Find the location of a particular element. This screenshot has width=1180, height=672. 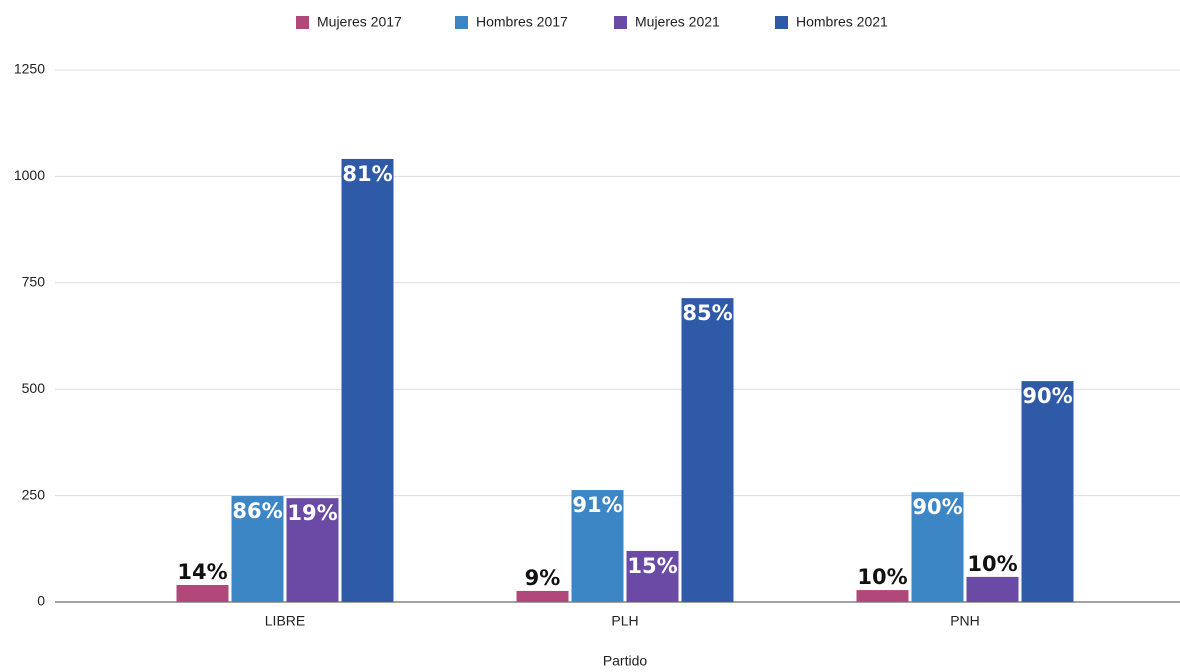

legend-label: Mujeres 2017 is located at coordinates (359, 22).